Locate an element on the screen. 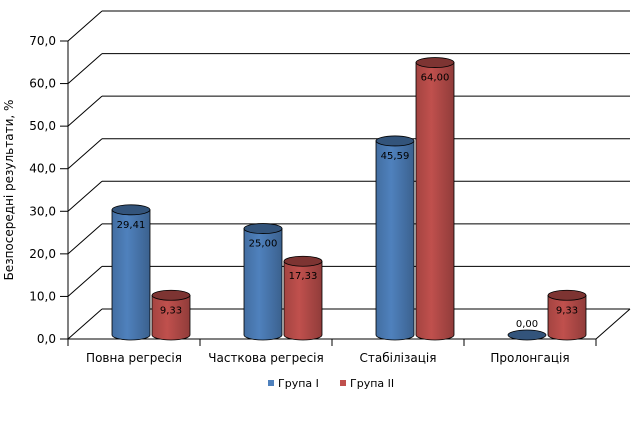  bar-2-4: 9,33 is located at coordinates (567, 315).